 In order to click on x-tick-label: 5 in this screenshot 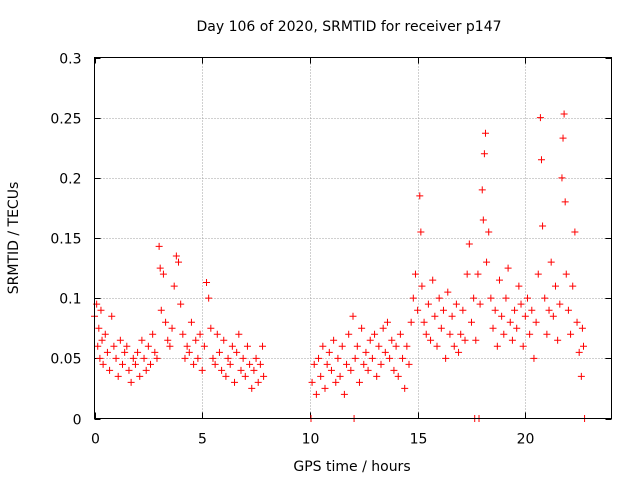, I will do `click(202, 440)`.